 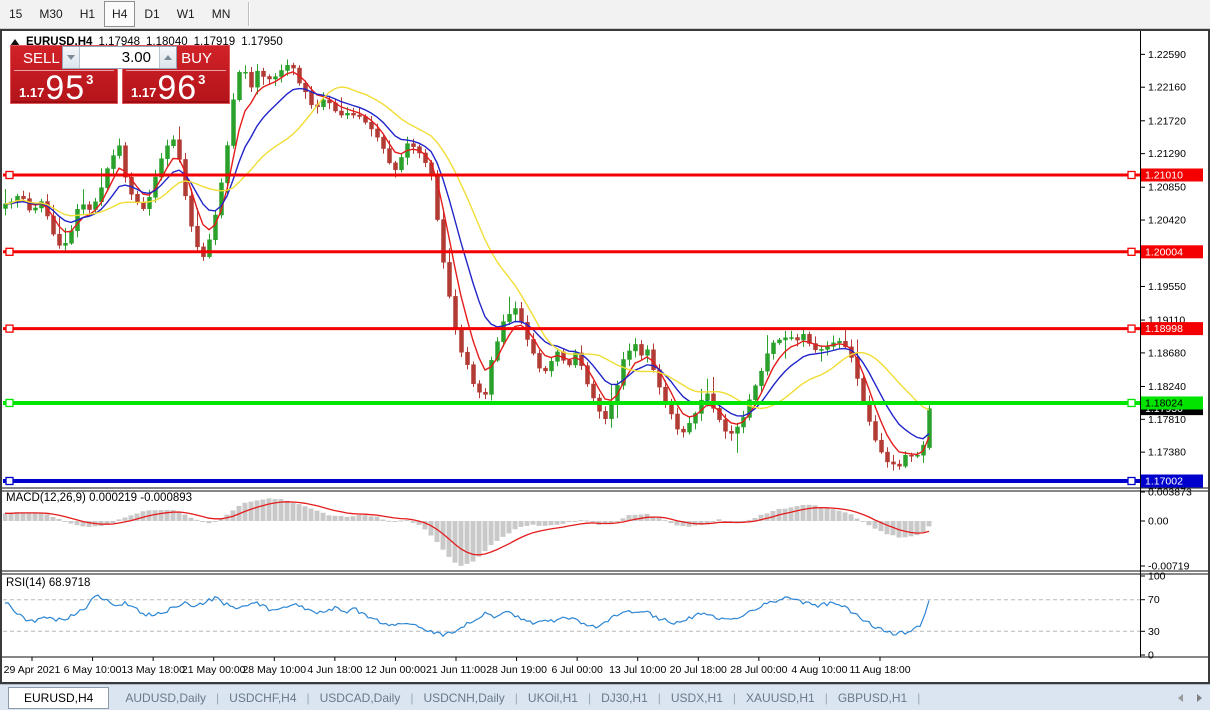 What do you see at coordinates (603, 403) in the screenshot?
I see `hline-1.18024: 1.18024` at bounding box center [603, 403].